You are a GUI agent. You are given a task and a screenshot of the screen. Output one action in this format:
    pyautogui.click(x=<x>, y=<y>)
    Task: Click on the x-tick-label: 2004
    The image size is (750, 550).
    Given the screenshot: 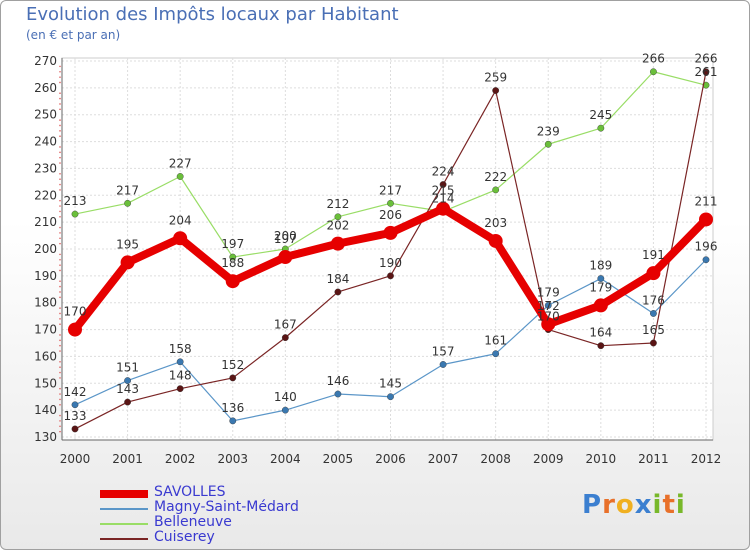 What is the action you would take?
    pyautogui.click(x=285, y=459)
    